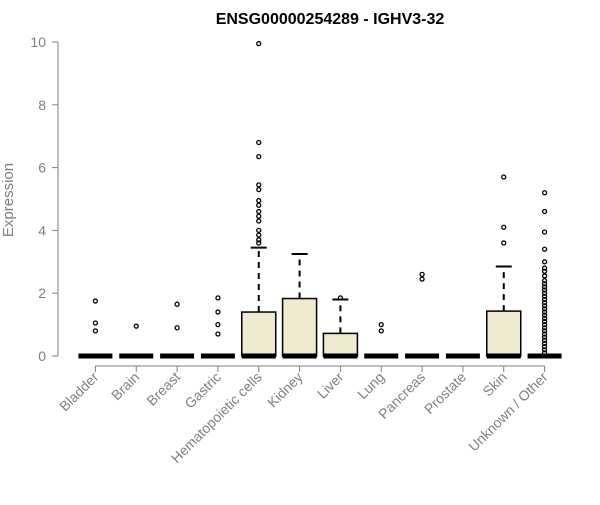 Image resolution: width=600 pixels, height=505 pixels. Describe the element at coordinates (285, 390) in the screenshot. I see `x-tick-label: Kidney` at that location.